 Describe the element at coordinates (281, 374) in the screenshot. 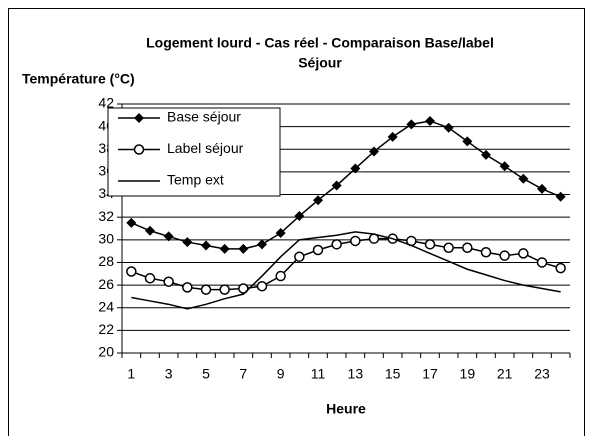

I see `x-tick-label: 9` at that location.